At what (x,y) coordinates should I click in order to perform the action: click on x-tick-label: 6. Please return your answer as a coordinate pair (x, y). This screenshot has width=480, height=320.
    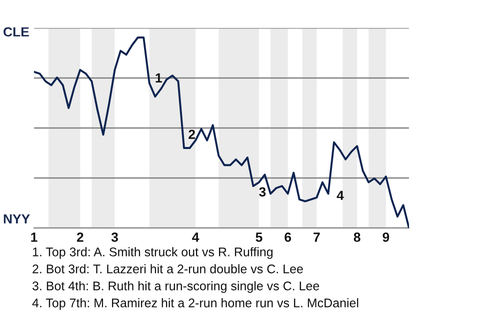
    Looking at the image, I should click on (288, 237).